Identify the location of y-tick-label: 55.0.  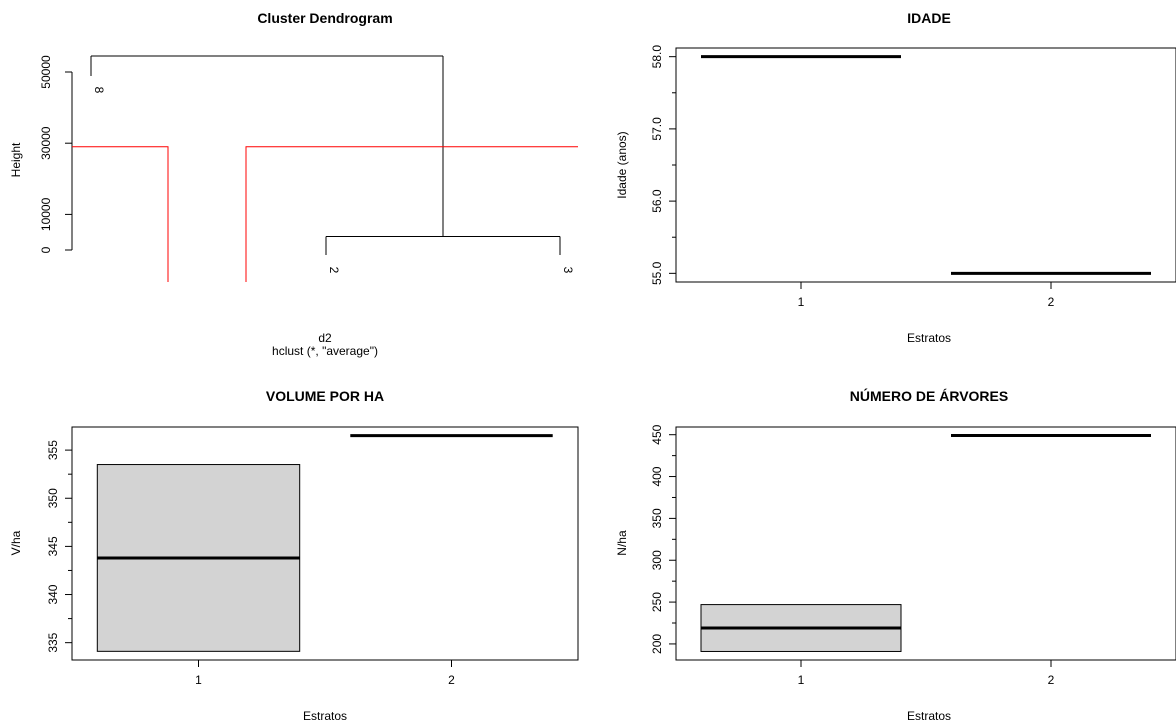
(657, 273).